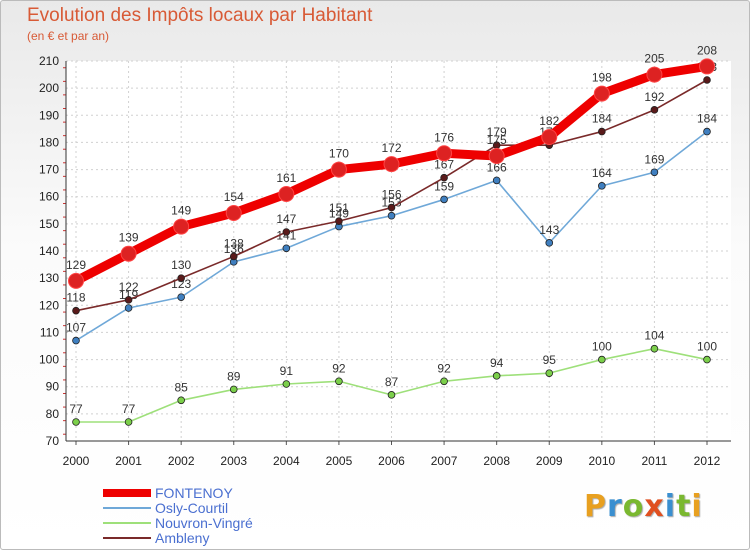 The height and width of the screenshot is (550, 750). Describe the element at coordinates (655, 461) in the screenshot. I see `x-tick-label: 2011` at that location.